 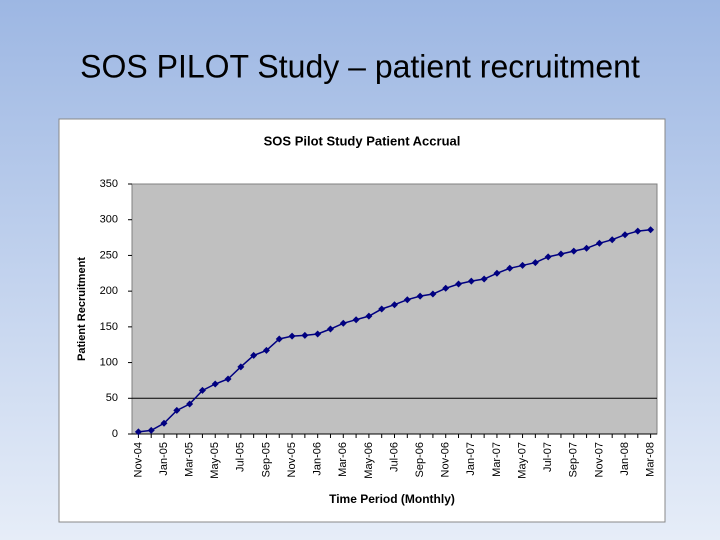 I want to click on y-tick-label: 150, so click(x=109, y=327).